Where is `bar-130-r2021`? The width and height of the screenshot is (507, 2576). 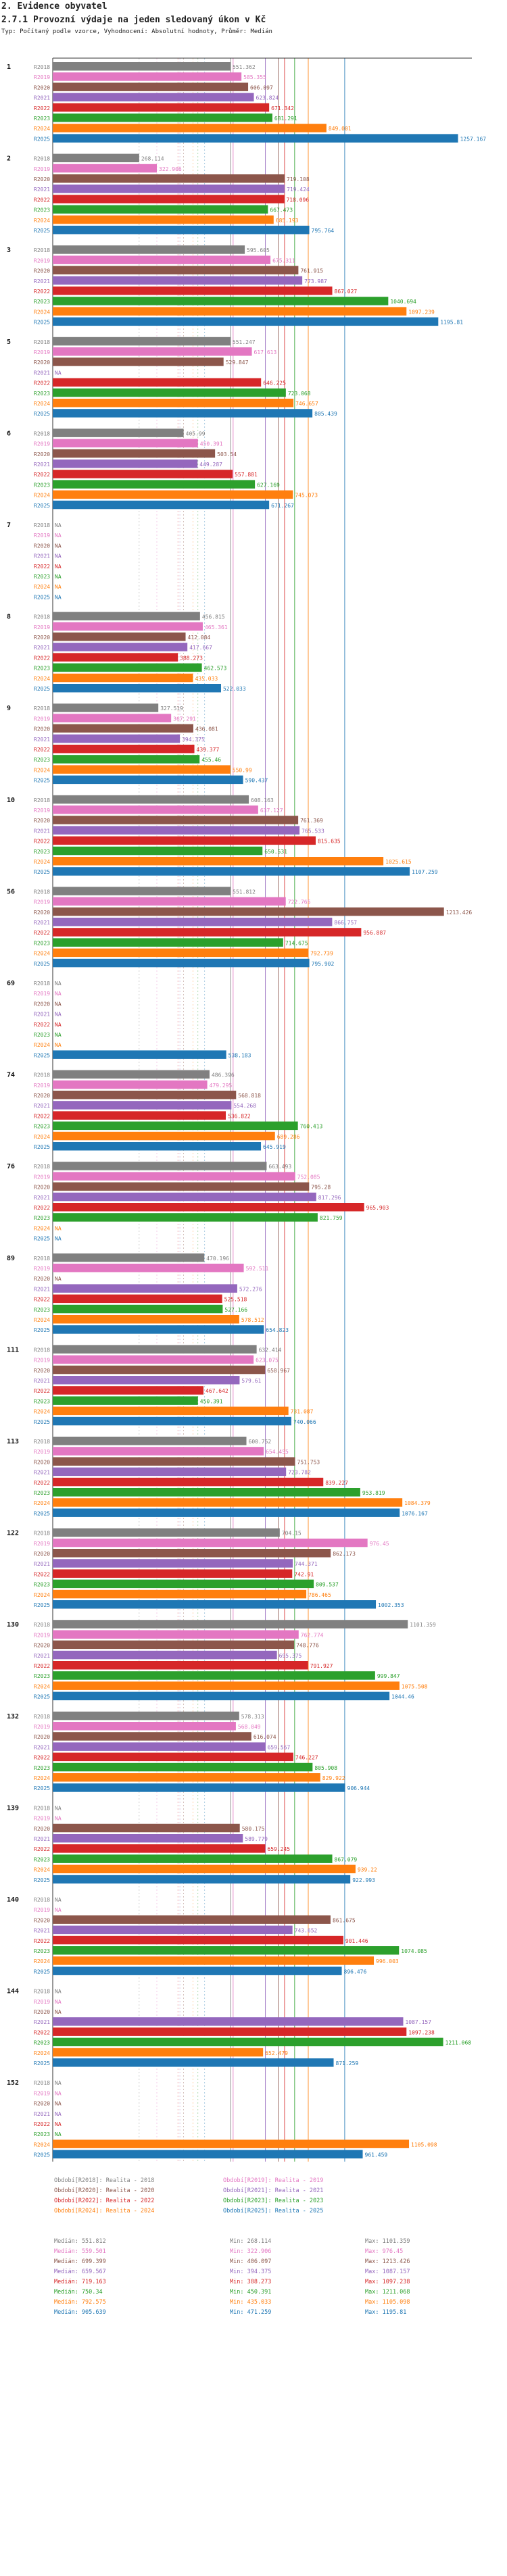 bar-130-r2021 is located at coordinates (165, 1655).